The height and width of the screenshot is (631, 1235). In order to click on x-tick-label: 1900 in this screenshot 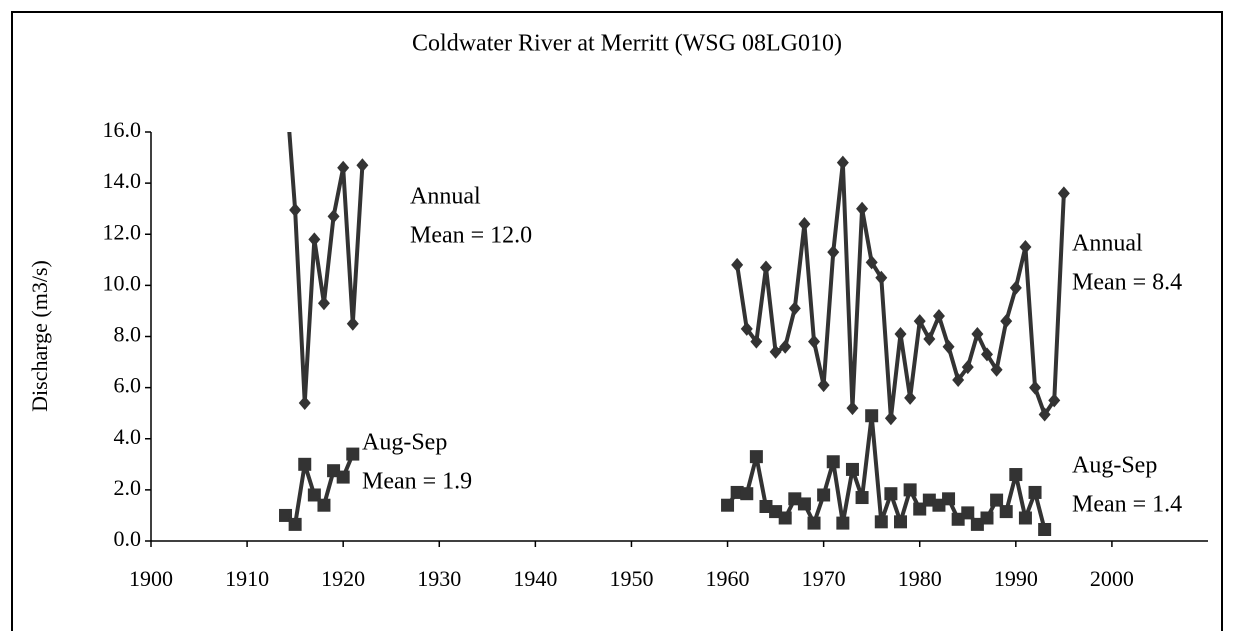, I will do `click(151, 578)`.